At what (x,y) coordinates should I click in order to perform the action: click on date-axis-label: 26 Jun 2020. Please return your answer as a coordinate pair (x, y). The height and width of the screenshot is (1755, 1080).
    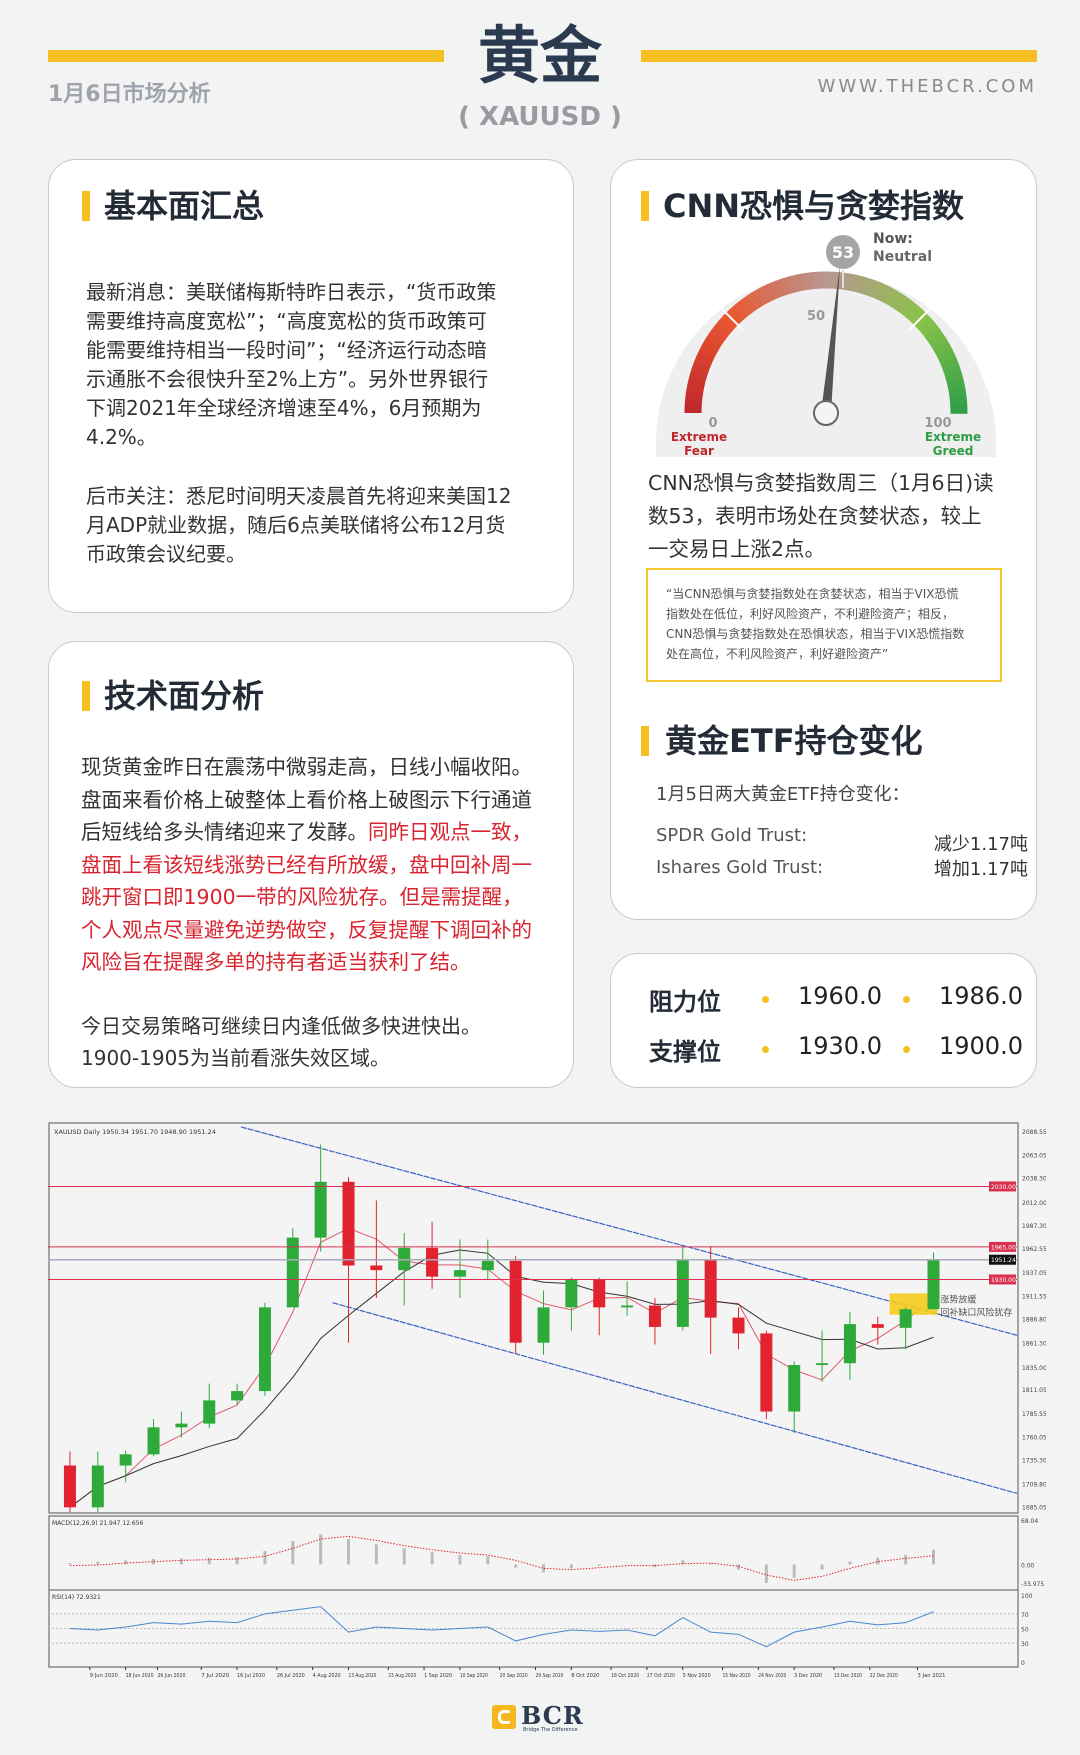
    Looking at the image, I should click on (171, 1676).